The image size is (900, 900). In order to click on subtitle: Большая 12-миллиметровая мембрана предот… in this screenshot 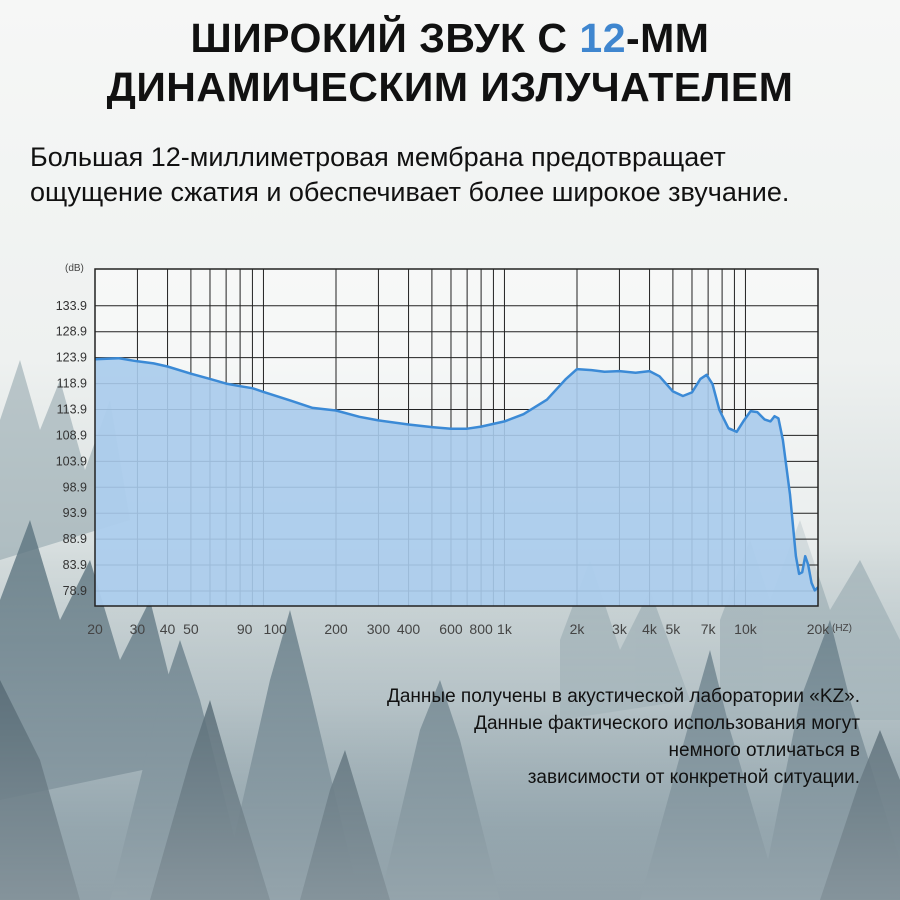, I will do `click(455, 175)`.